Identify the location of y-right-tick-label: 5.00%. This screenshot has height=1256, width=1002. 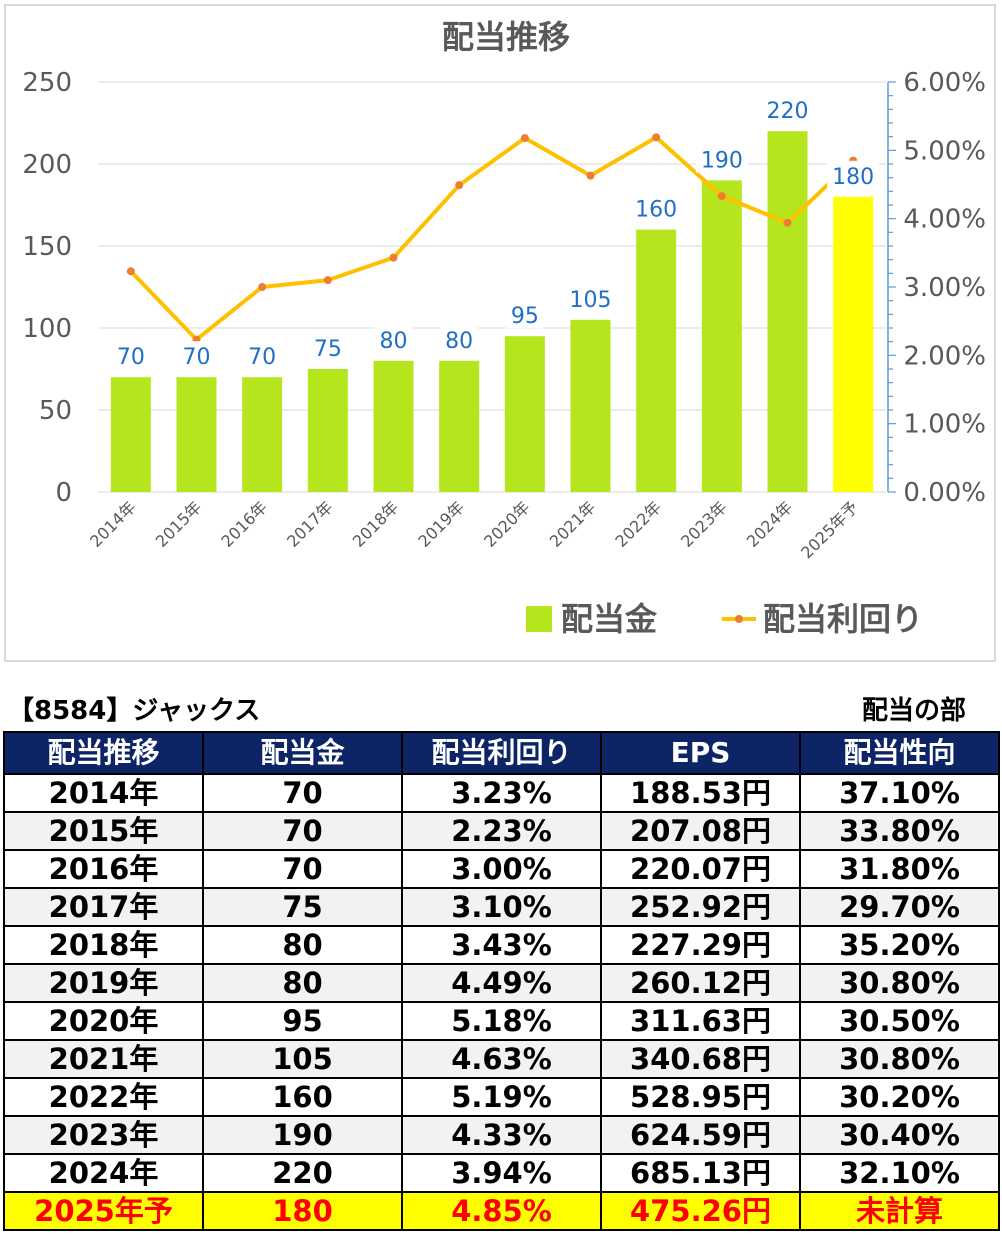
(944, 151).